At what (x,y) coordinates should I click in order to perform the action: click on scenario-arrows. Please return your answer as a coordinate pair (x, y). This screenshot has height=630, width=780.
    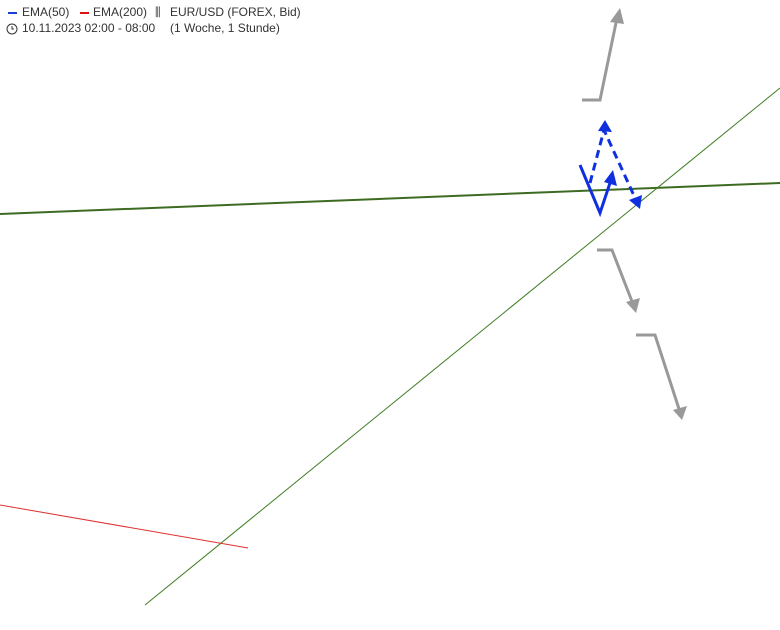
    Looking at the image, I should click on (610, 169).